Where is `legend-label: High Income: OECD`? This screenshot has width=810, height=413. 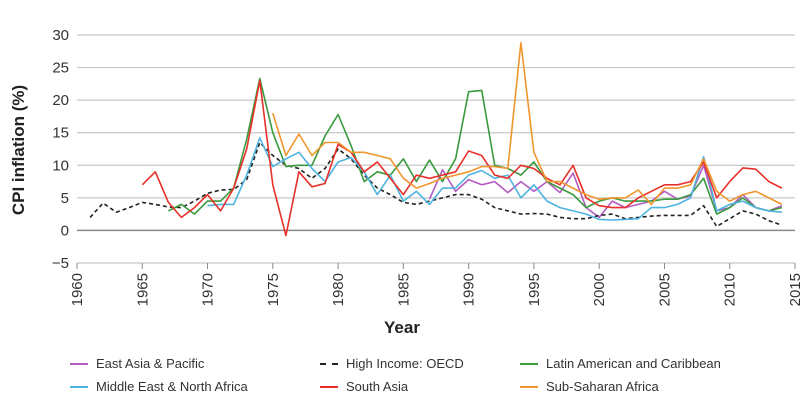 legend-label: High Income: OECD is located at coordinates (405, 363).